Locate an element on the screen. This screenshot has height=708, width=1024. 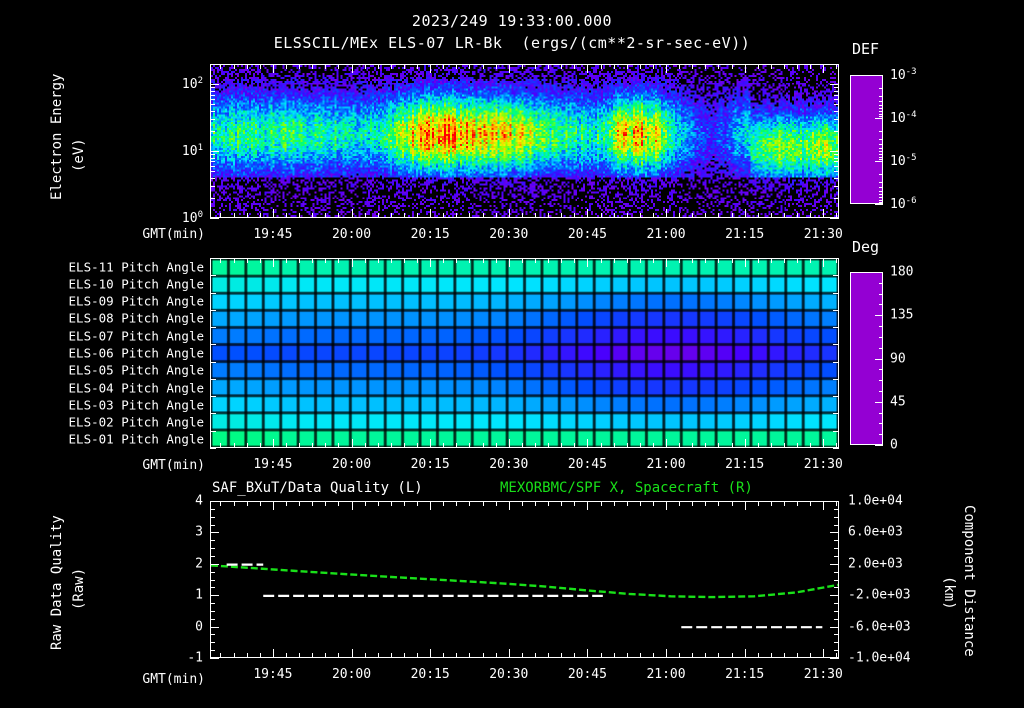
spectrogram-y-tick-label: 10² is located at coordinates (192, 84).